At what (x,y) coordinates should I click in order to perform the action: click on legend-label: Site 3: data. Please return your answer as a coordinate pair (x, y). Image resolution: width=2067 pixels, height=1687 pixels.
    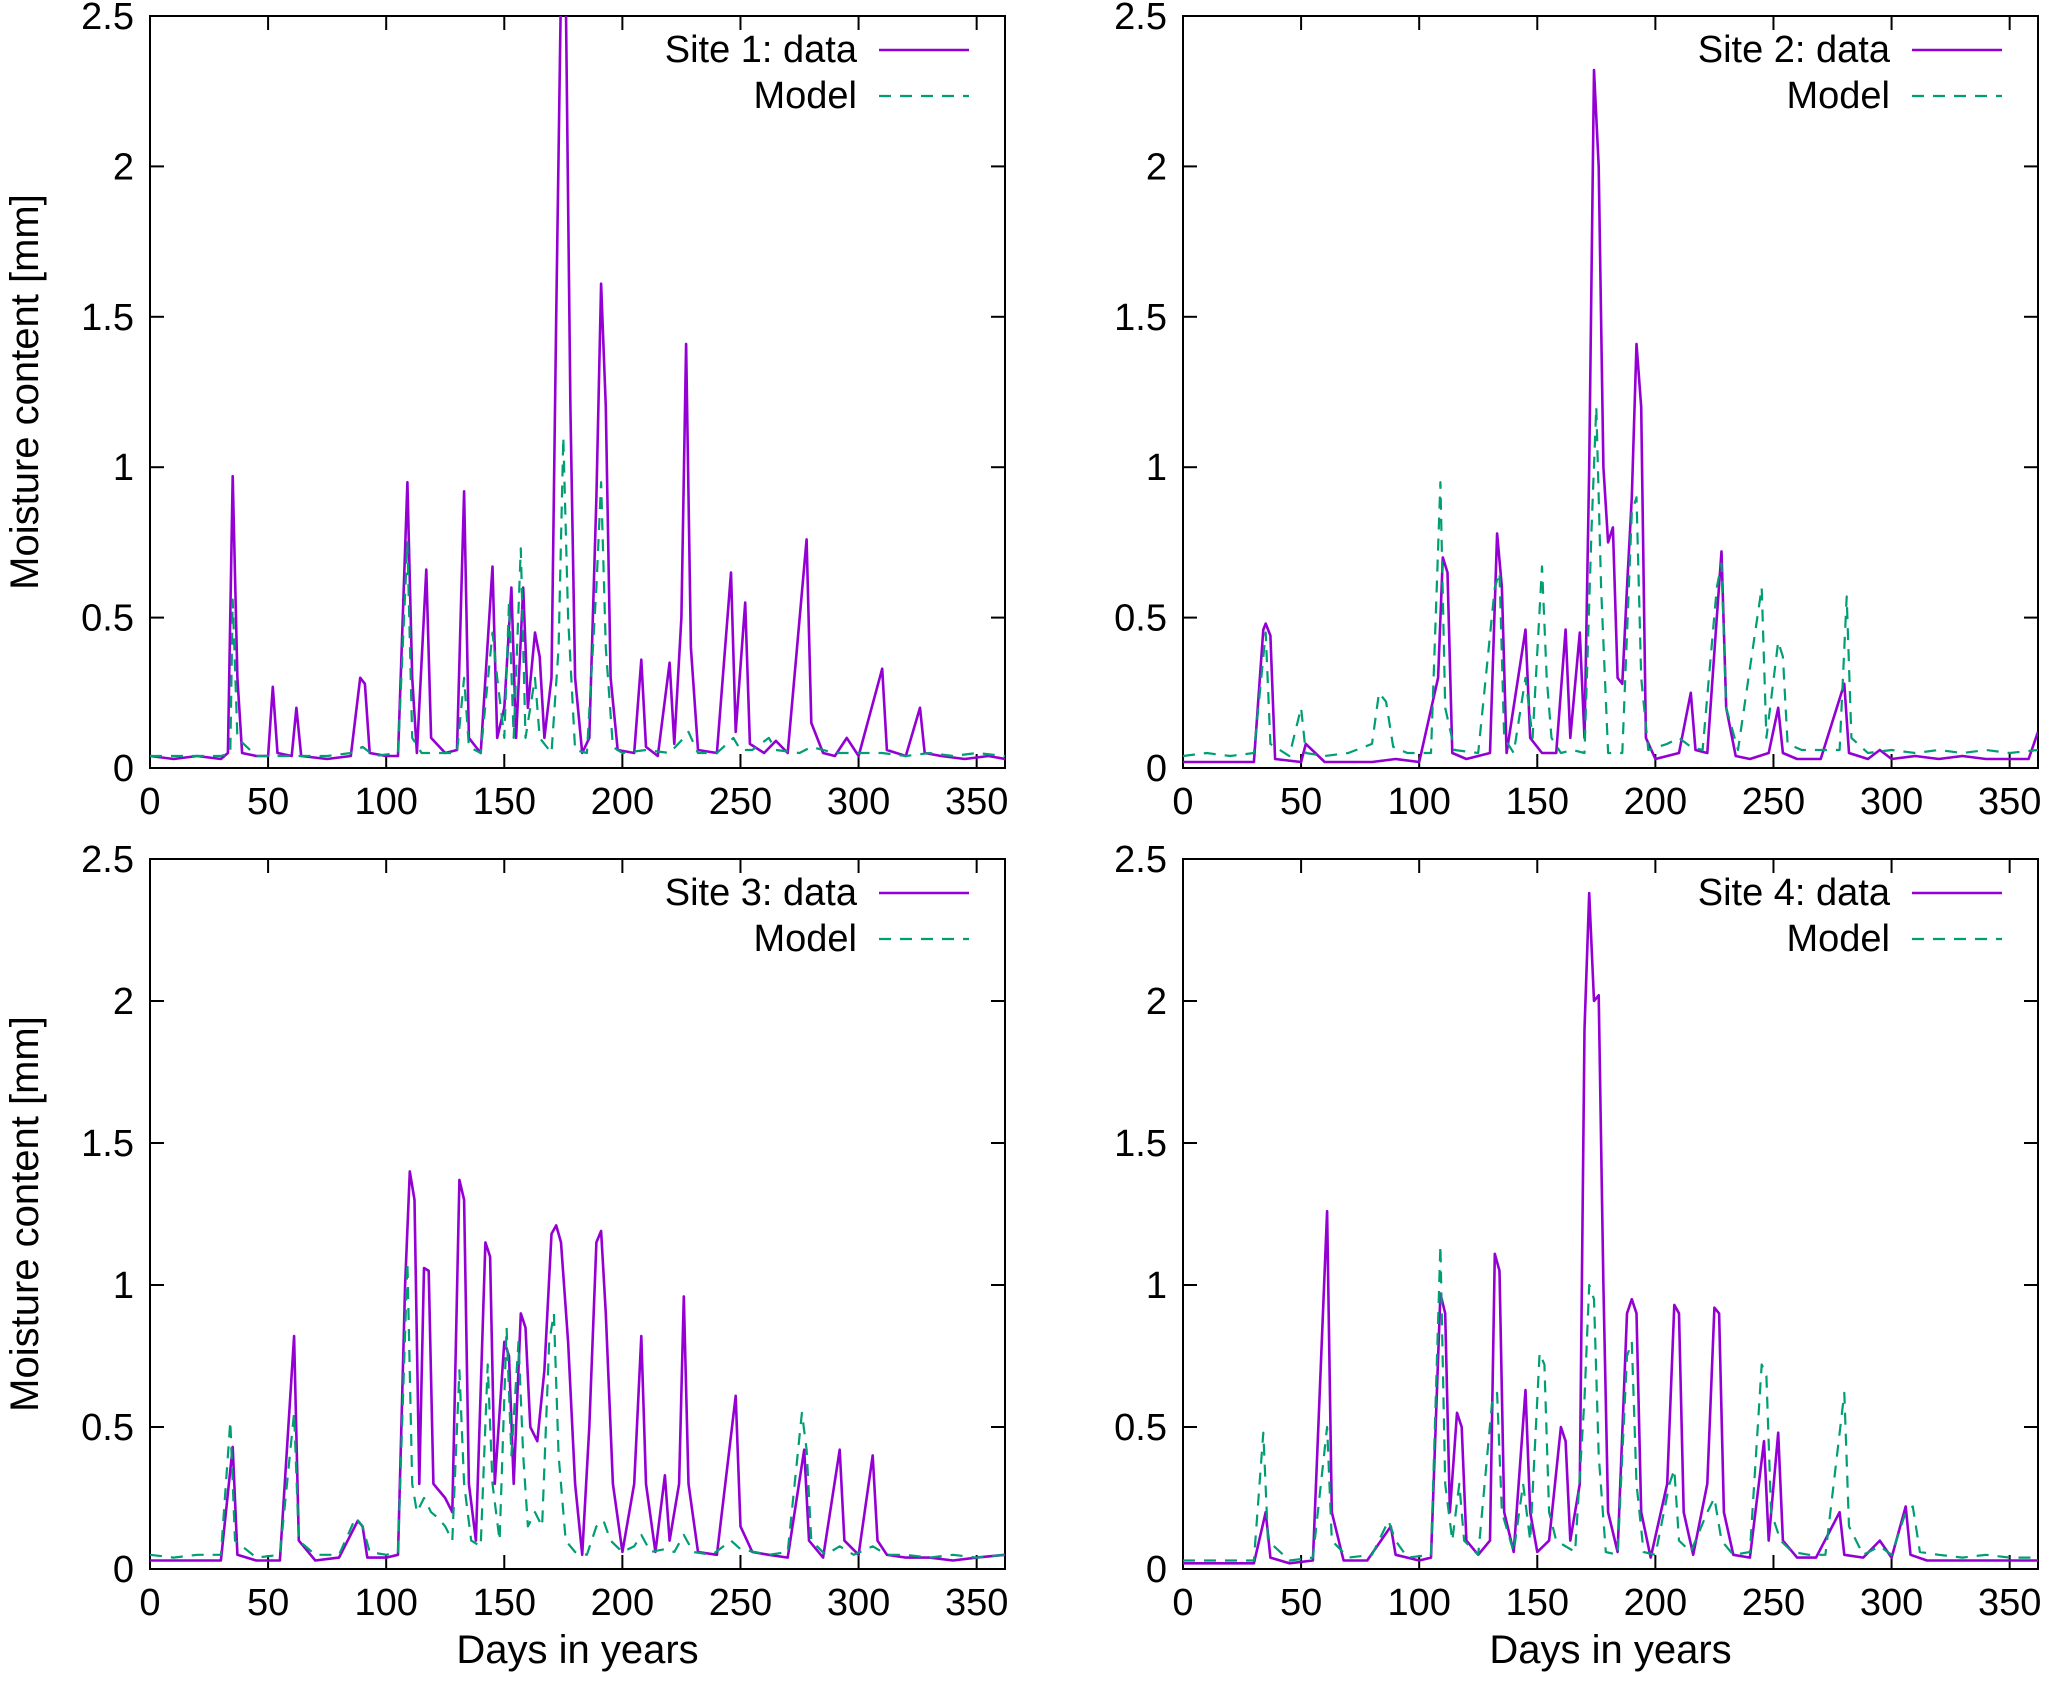
    Looking at the image, I should click on (761, 893).